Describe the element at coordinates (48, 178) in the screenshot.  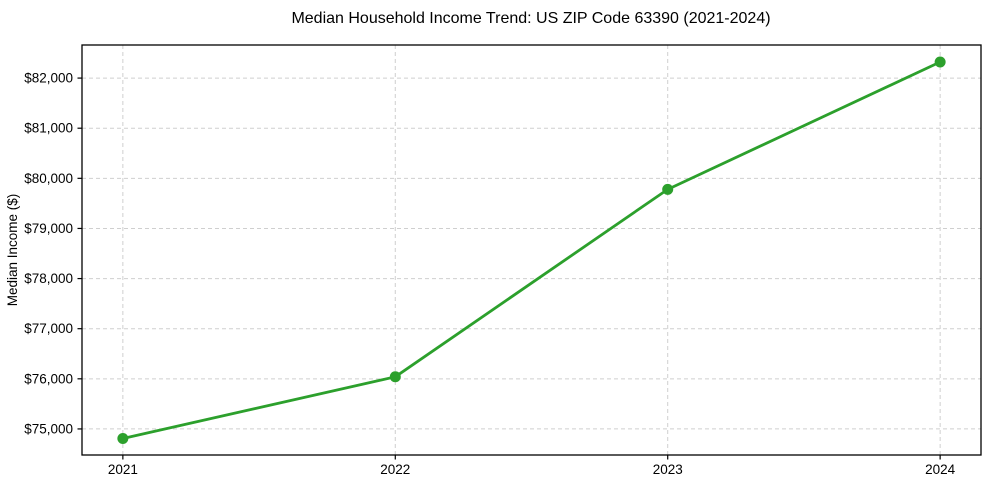
I see `y-tick-label: $80,000` at that location.